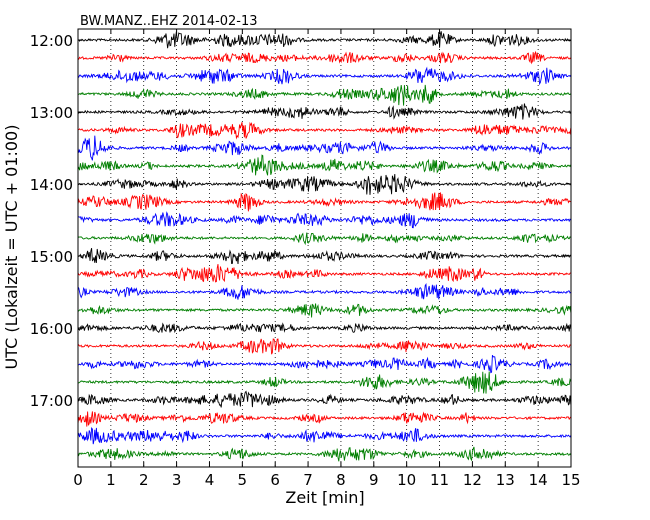  Describe the element at coordinates (78, 480) in the screenshot. I see `x-tick-label: 0` at that location.